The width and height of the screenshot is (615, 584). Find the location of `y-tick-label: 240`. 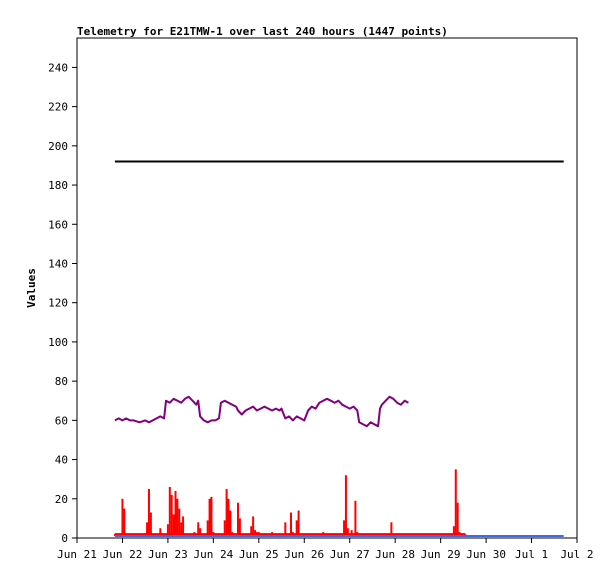

y-tick-label: 240 is located at coordinates (58, 67).